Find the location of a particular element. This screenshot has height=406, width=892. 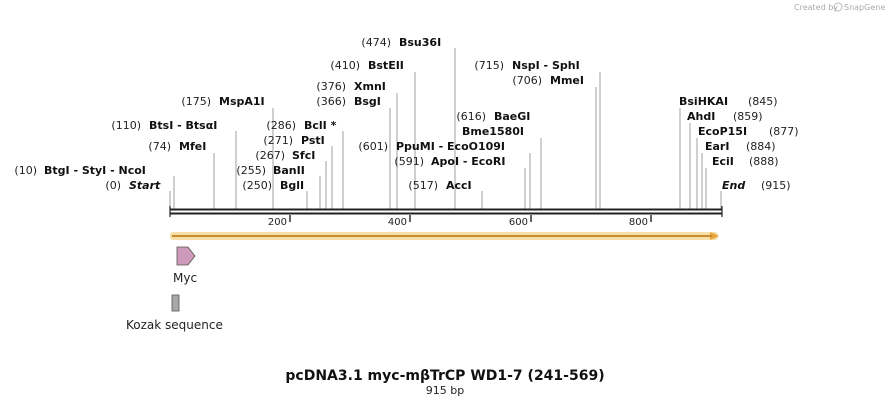

site-name: PpuMI - EcoO109I is located at coordinates (450, 146).